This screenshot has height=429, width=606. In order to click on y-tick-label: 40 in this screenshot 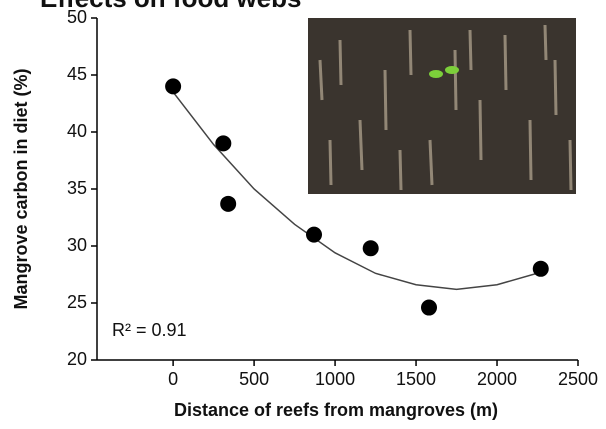, I will do `click(77, 131)`.